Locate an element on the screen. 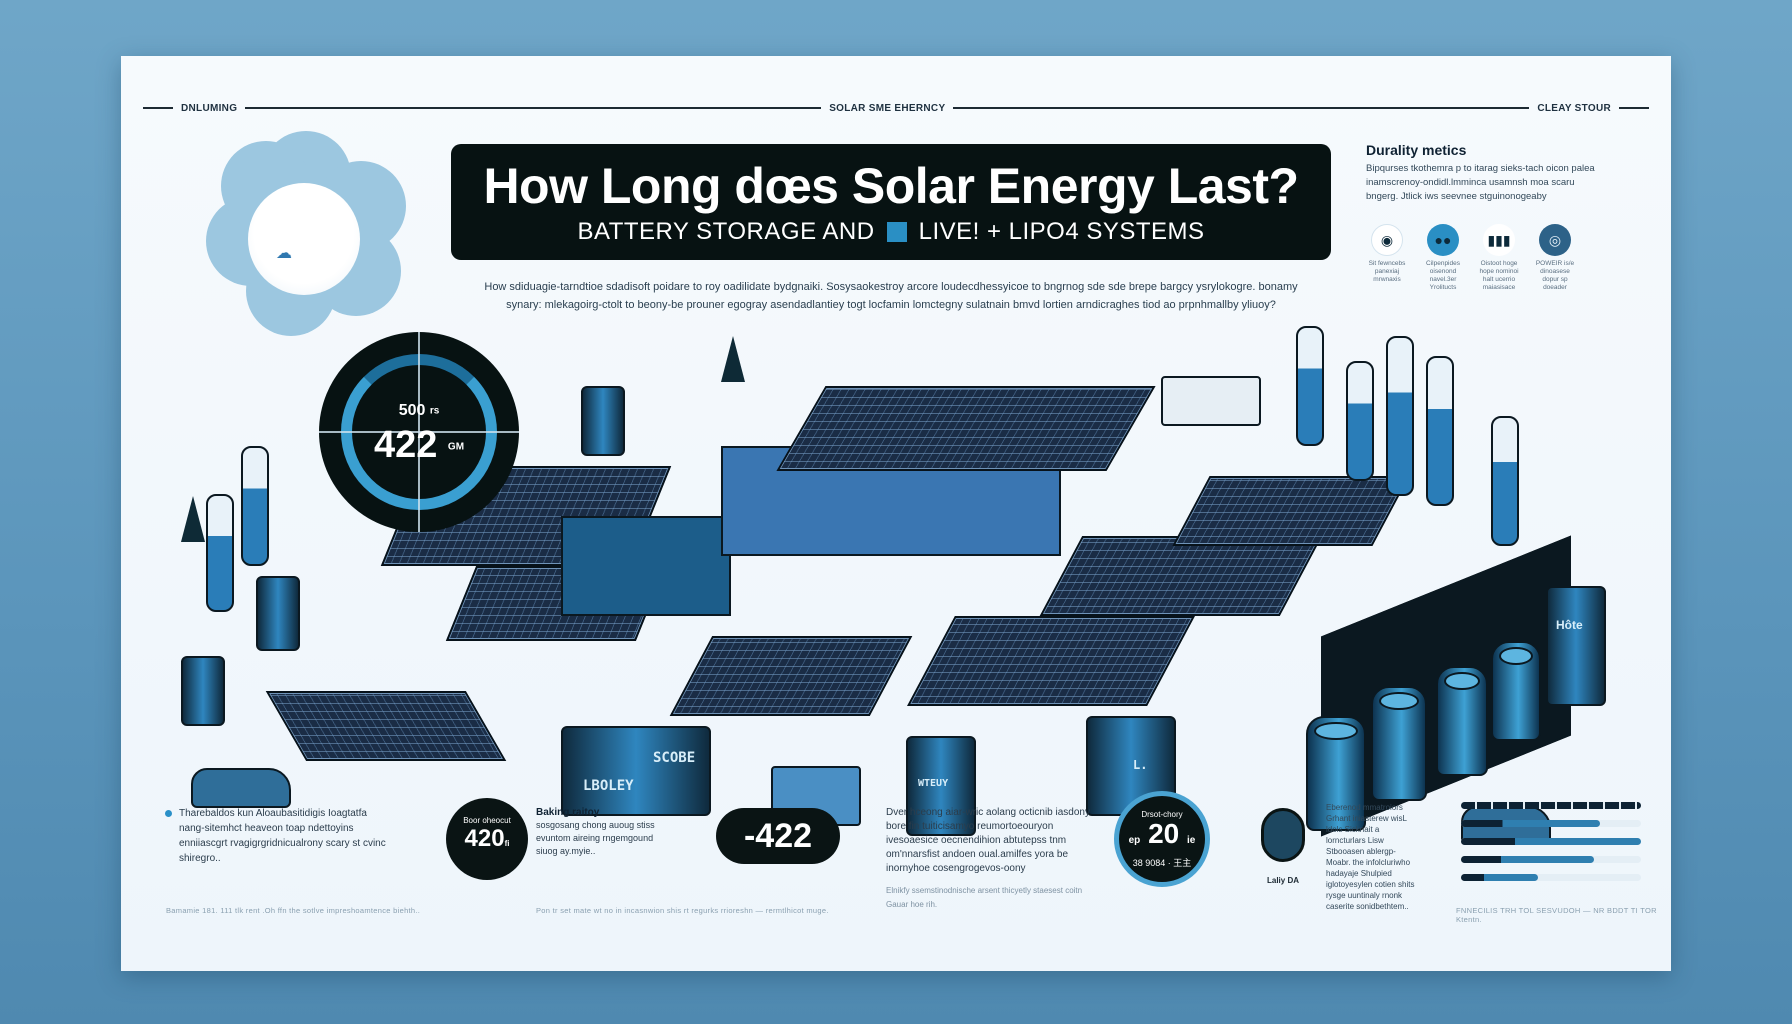 Image resolution: width=1792 pixels, height=1024 pixels. stat-circle-label: Boor oheocut is located at coordinates (487, 820).